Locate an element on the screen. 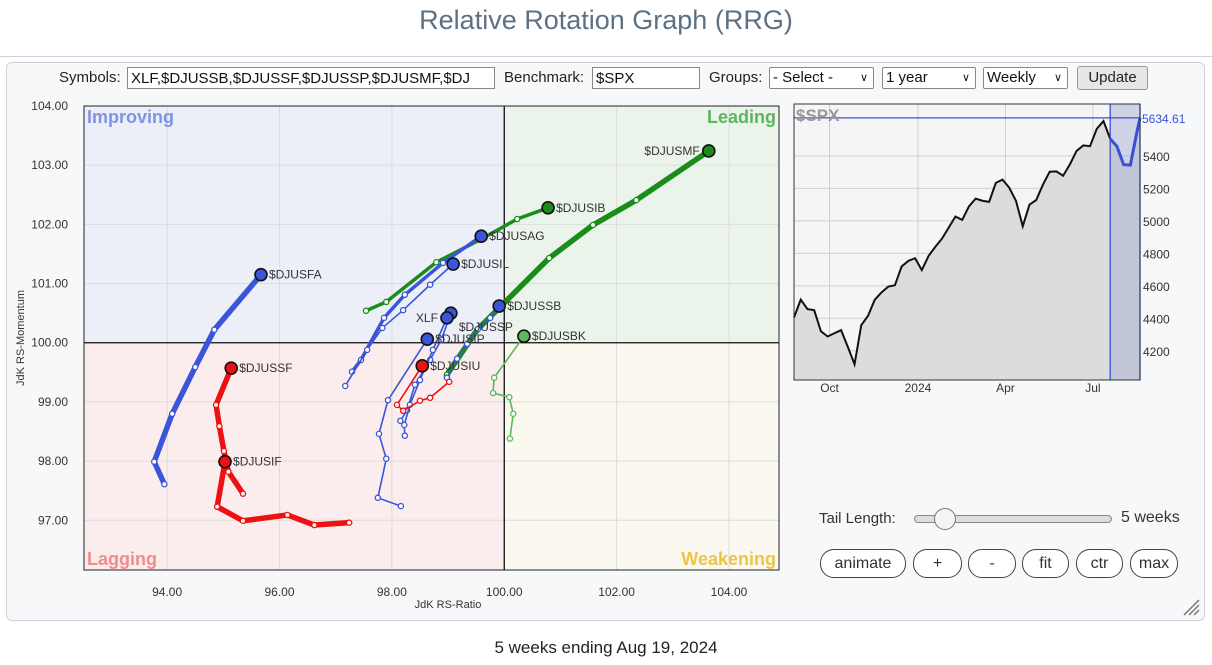 This screenshot has height=665, width=1212. mini-highlight-line is located at coordinates (1125, 142).